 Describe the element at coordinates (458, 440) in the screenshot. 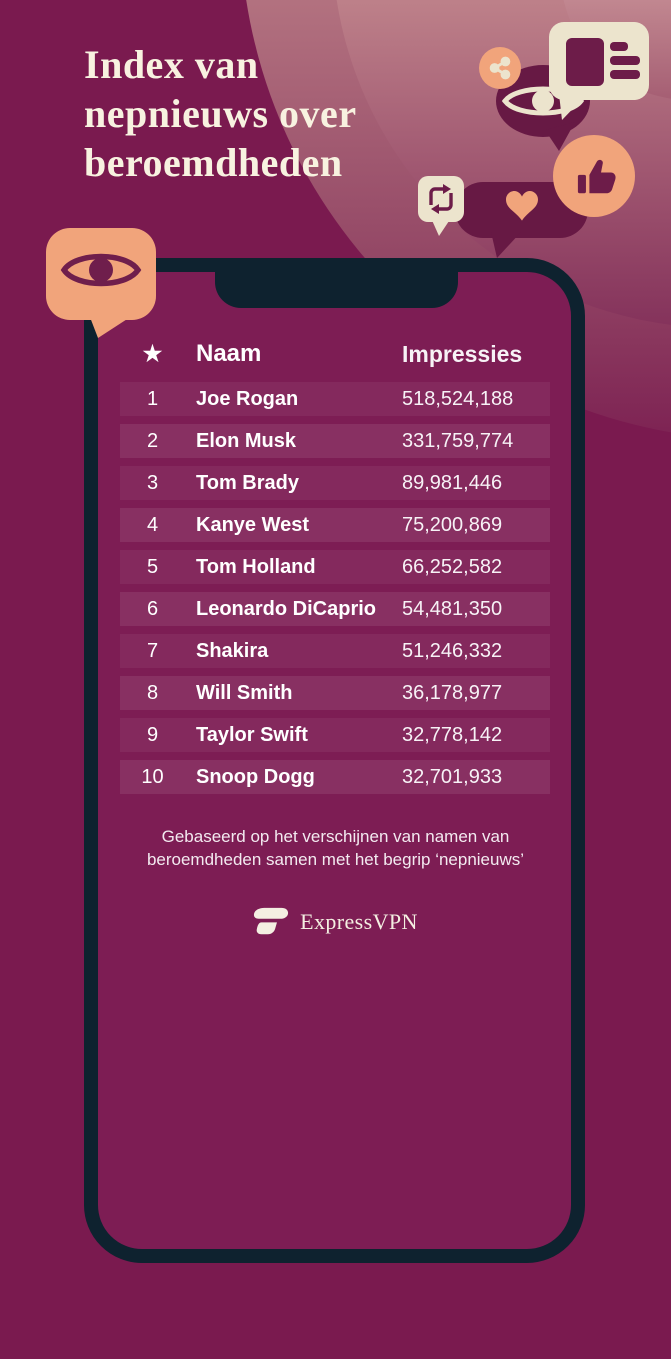

I see `impressions-cell: 331,759,774` at that location.